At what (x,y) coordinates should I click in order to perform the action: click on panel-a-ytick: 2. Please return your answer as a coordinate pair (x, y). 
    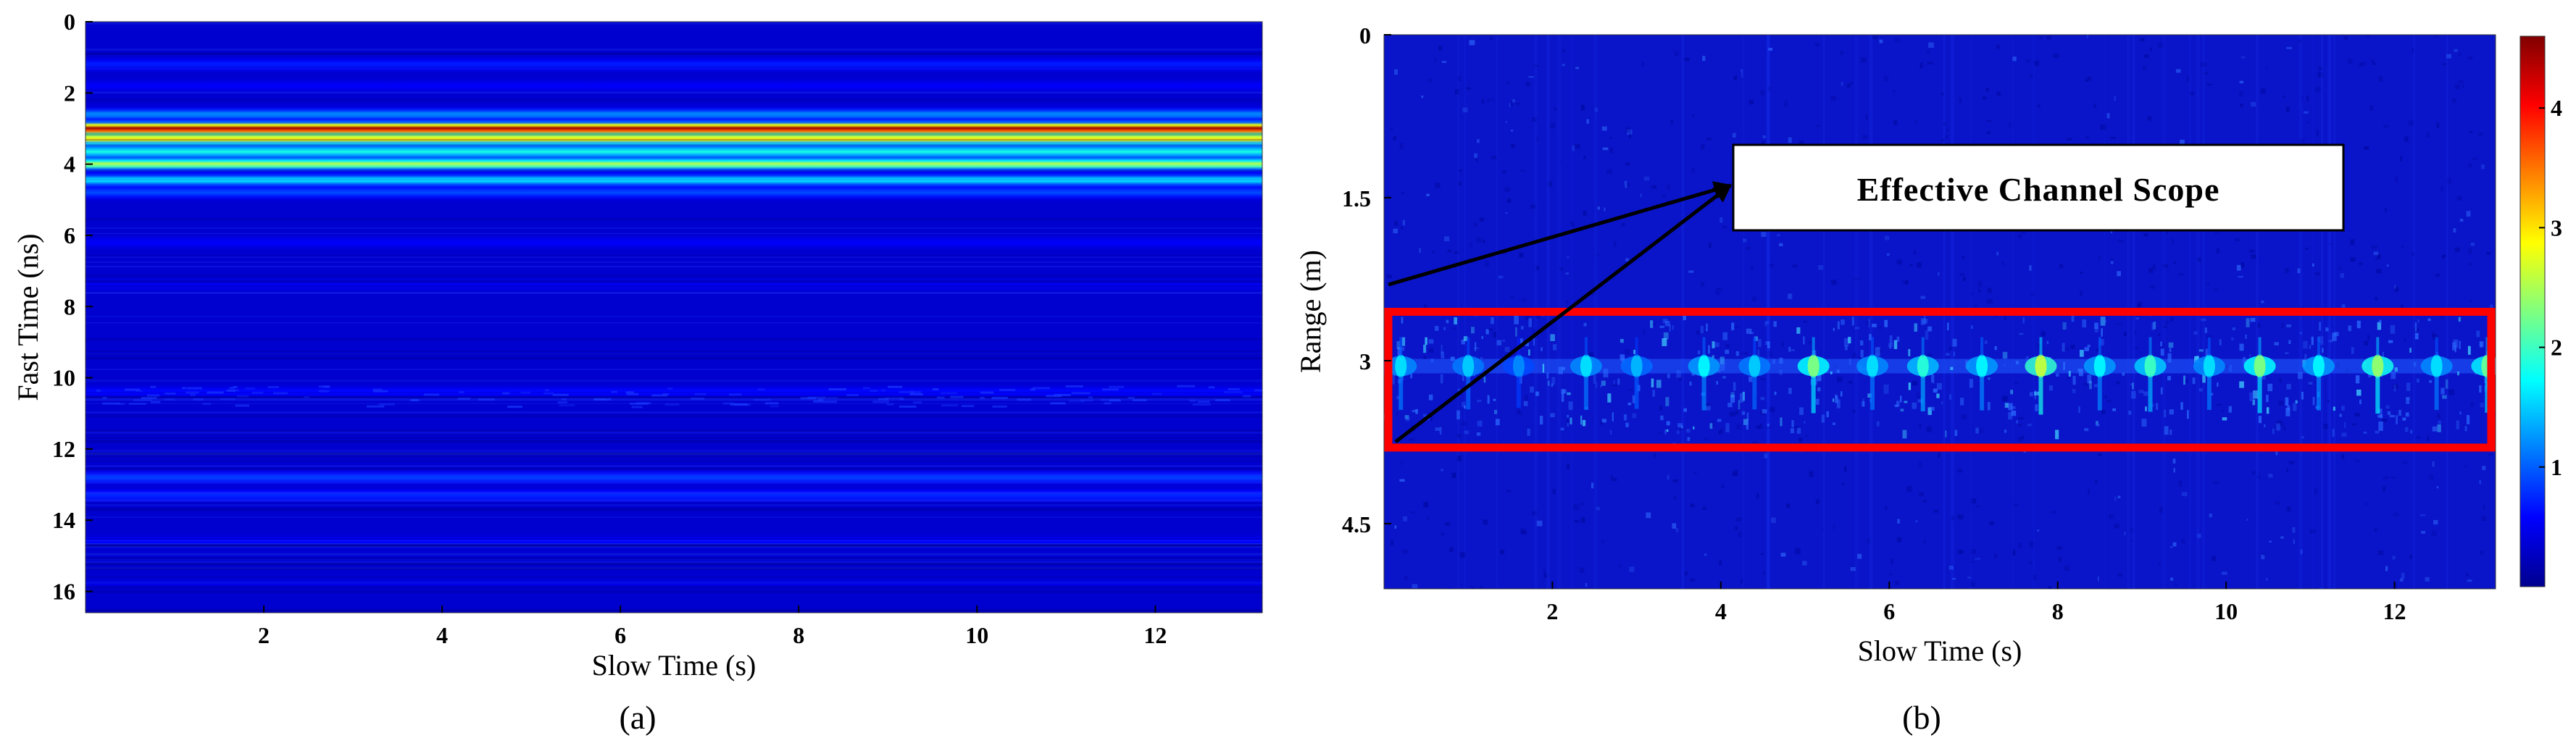
    Looking at the image, I should click on (69, 93).